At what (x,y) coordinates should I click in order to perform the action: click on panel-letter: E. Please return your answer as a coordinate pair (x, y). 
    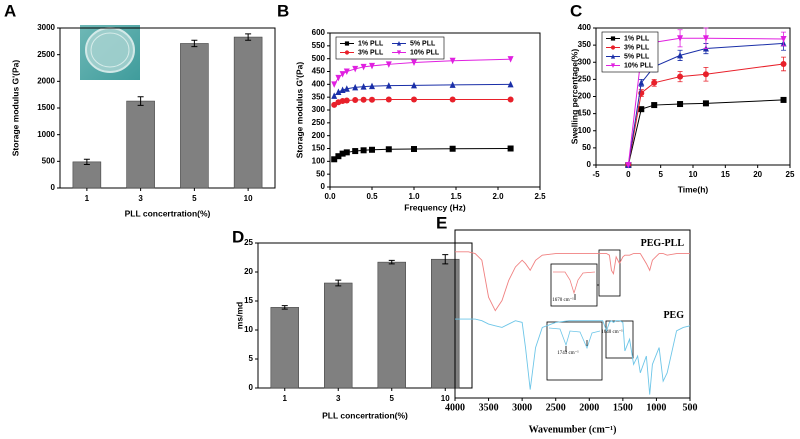
    Looking at the image, I should click on (441, 222).